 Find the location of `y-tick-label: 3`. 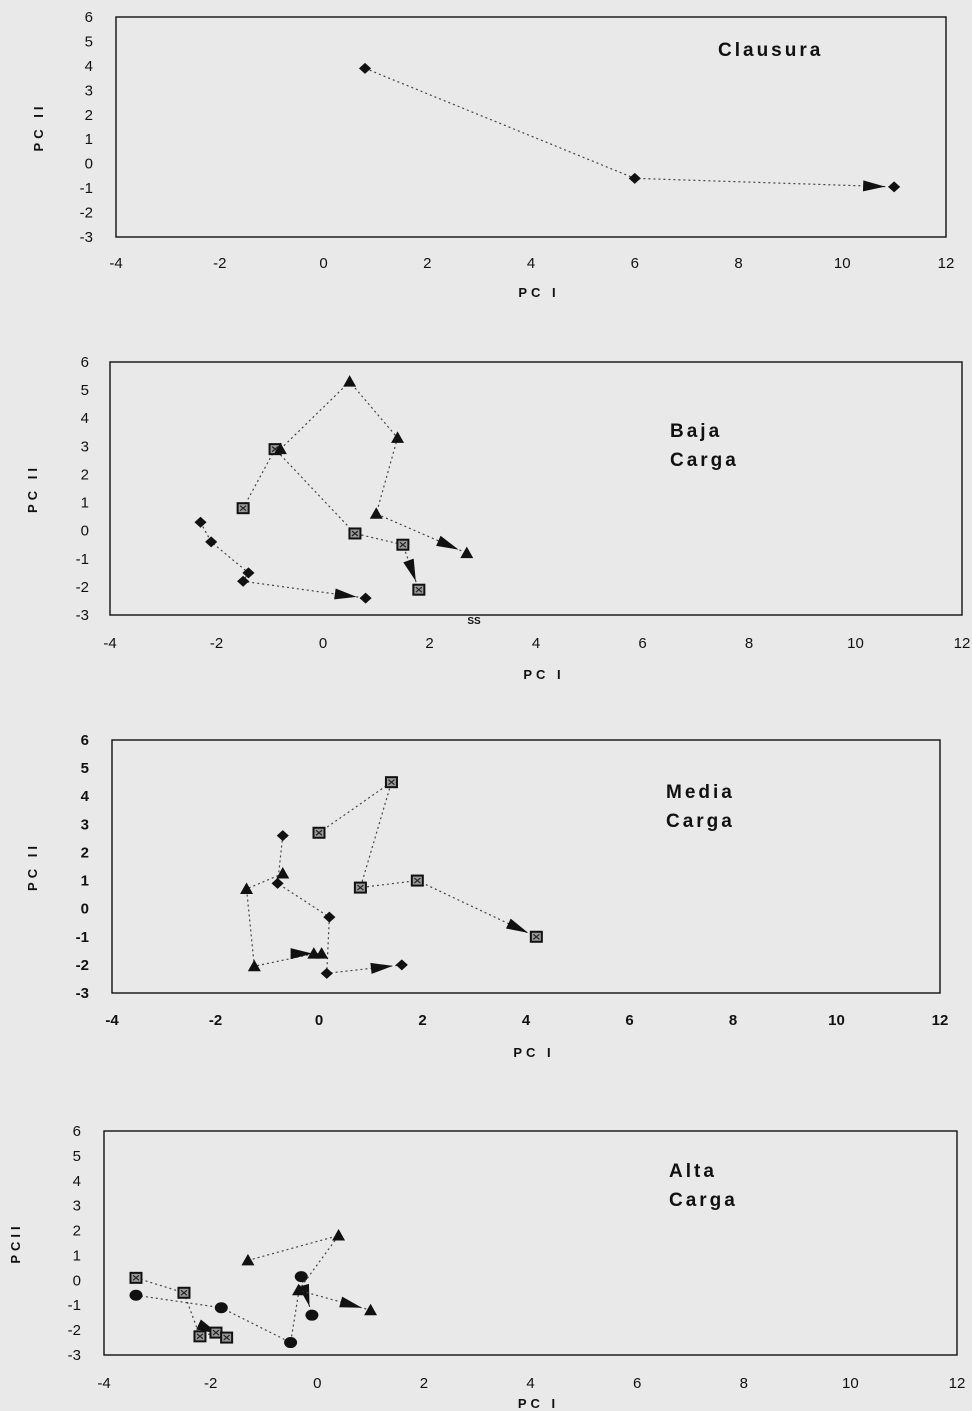

y-tick-label: 3 is located at coordinates (77, 1206).